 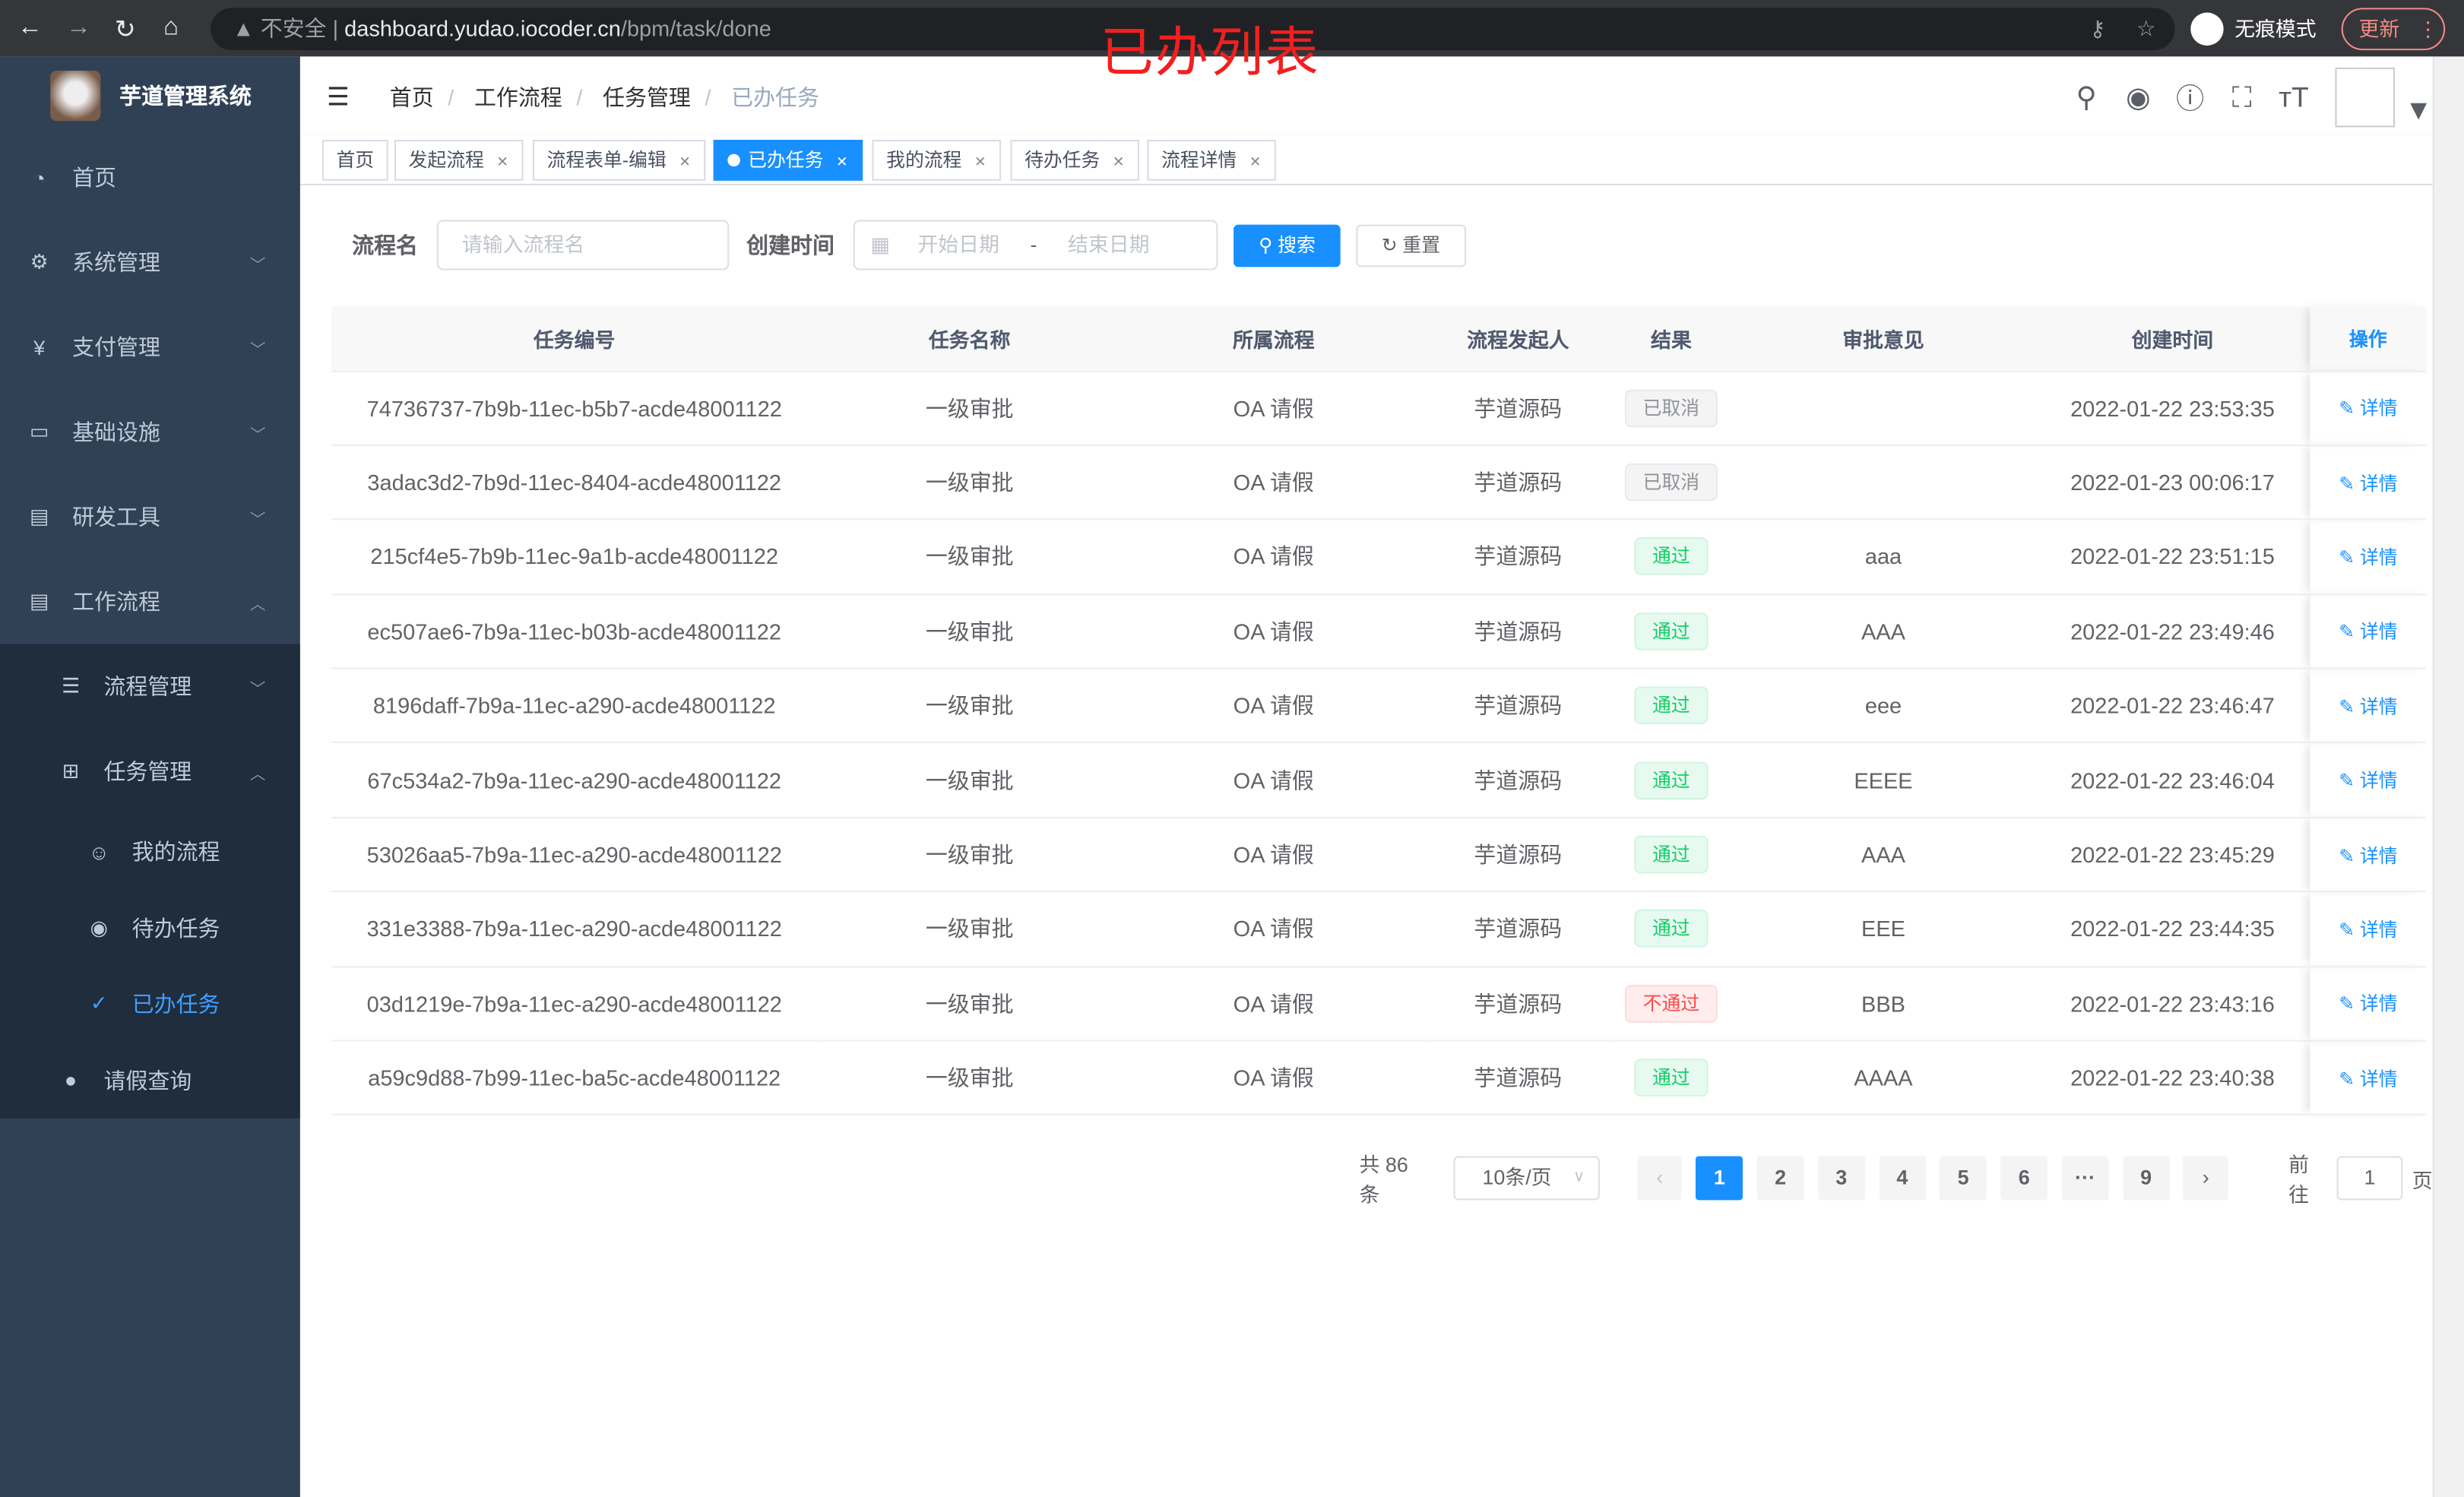 I want to click on page-button: 4, so click(x=1902, y=1178).